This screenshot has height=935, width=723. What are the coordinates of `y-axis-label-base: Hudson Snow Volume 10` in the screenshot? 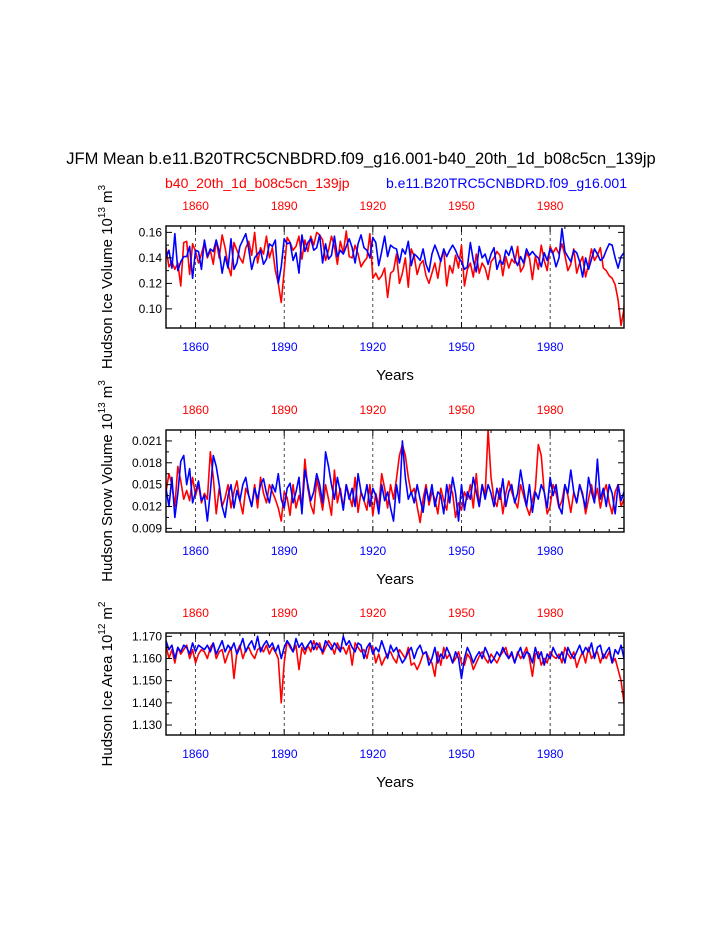 It's located at (107, 497).